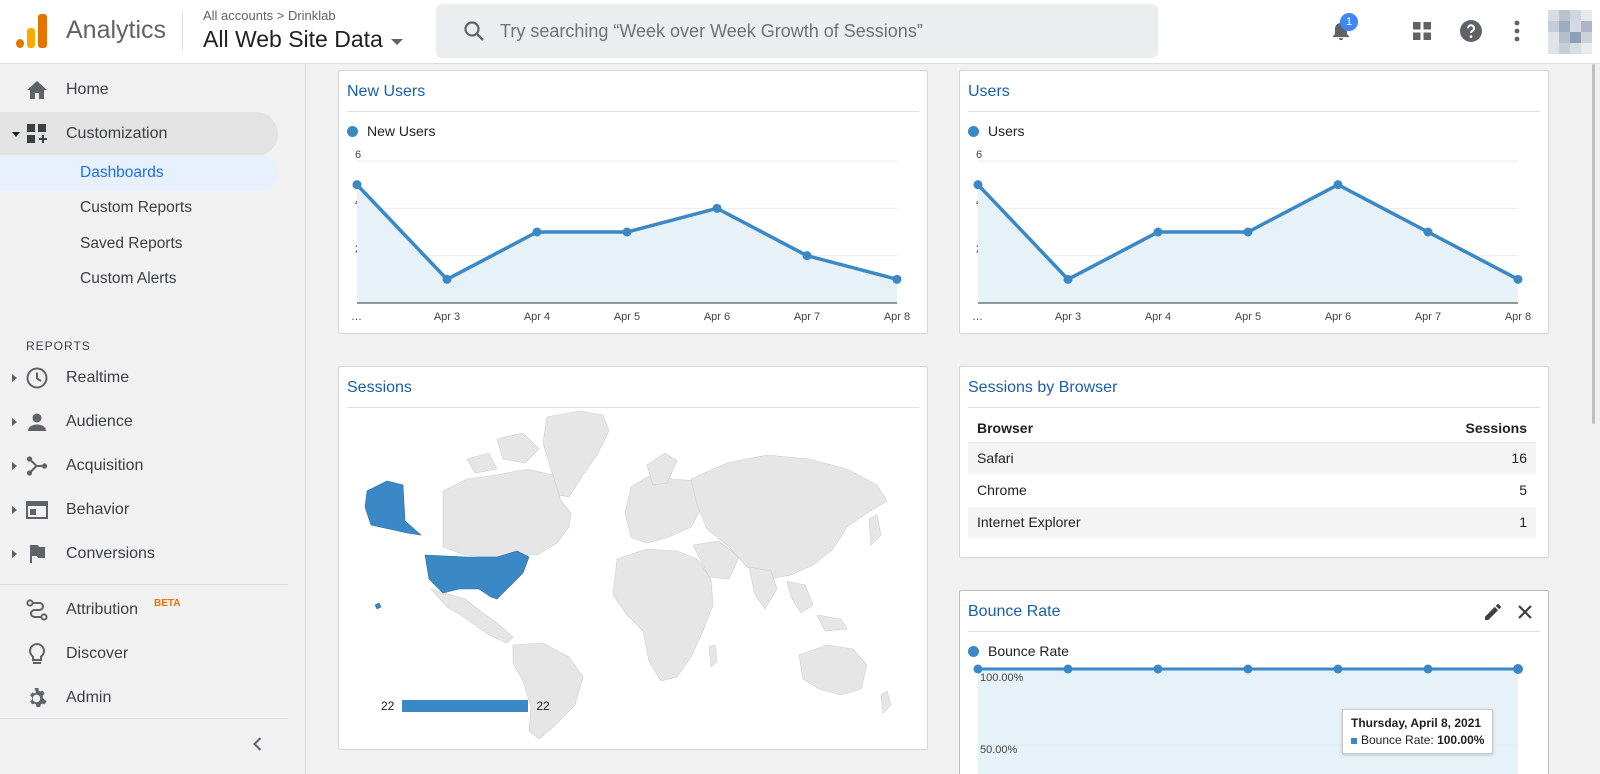 The image size is (1600, 774). I want to click on apps-button, so click(1422, 31).